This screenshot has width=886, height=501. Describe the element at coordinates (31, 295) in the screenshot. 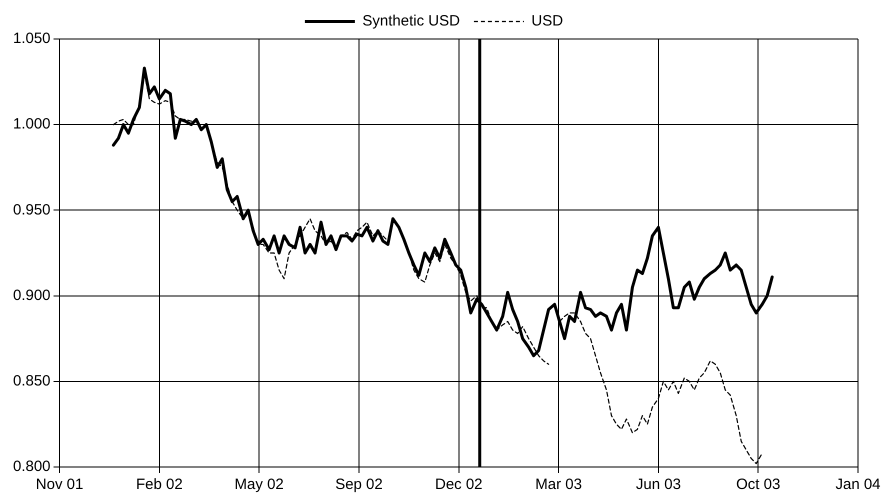

I see `y-tick-label: 0.900` at that location.